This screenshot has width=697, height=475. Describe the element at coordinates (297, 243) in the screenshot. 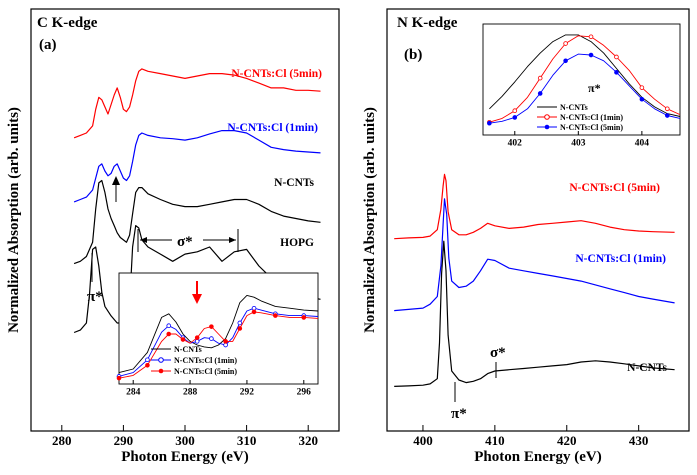

I see `label-a-hopg: HOPG` at that location.